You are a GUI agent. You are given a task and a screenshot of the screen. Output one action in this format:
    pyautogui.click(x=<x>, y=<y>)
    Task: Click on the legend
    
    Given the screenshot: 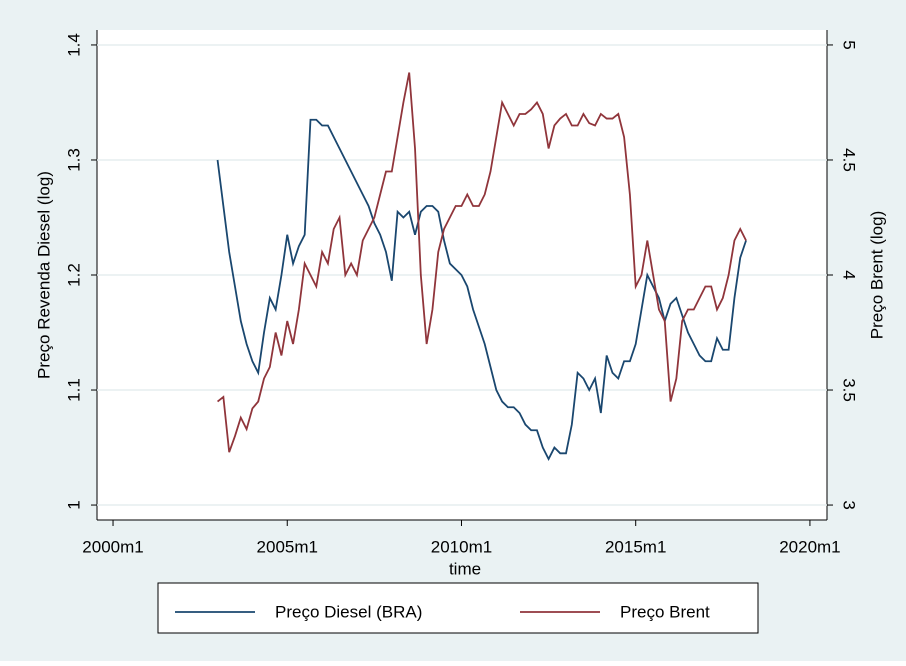 What is the action you would take?
    pyautogui.click(x=458, y=608)
    